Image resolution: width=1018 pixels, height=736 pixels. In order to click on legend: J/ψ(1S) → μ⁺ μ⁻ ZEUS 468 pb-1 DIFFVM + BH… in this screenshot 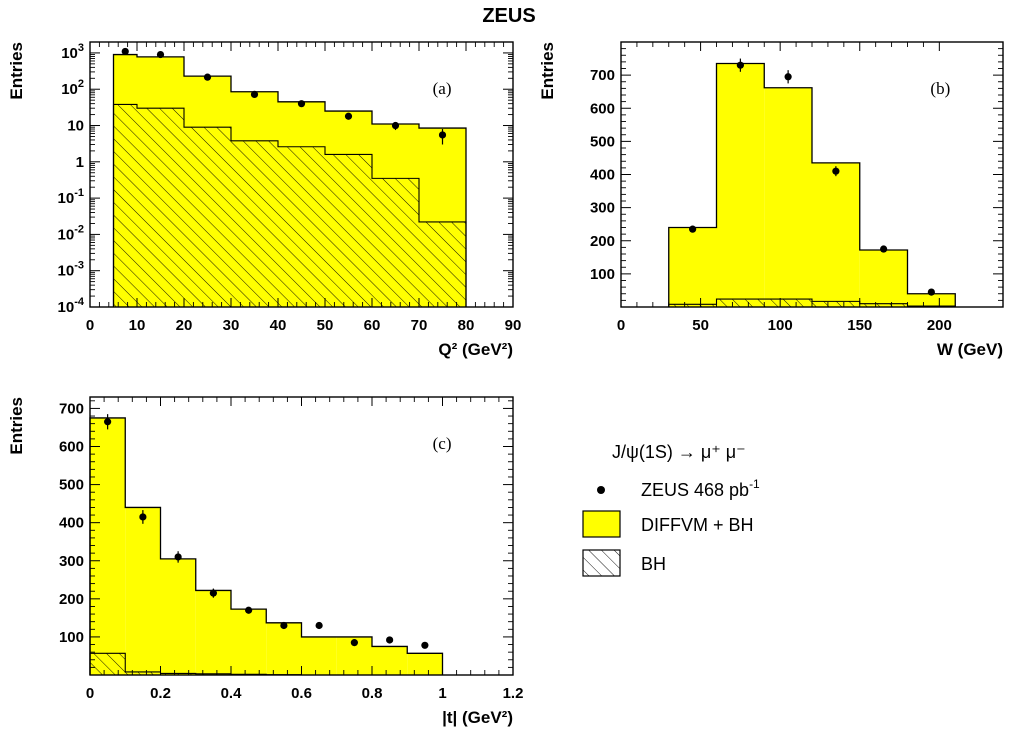, I will do `click(671, 509)`.